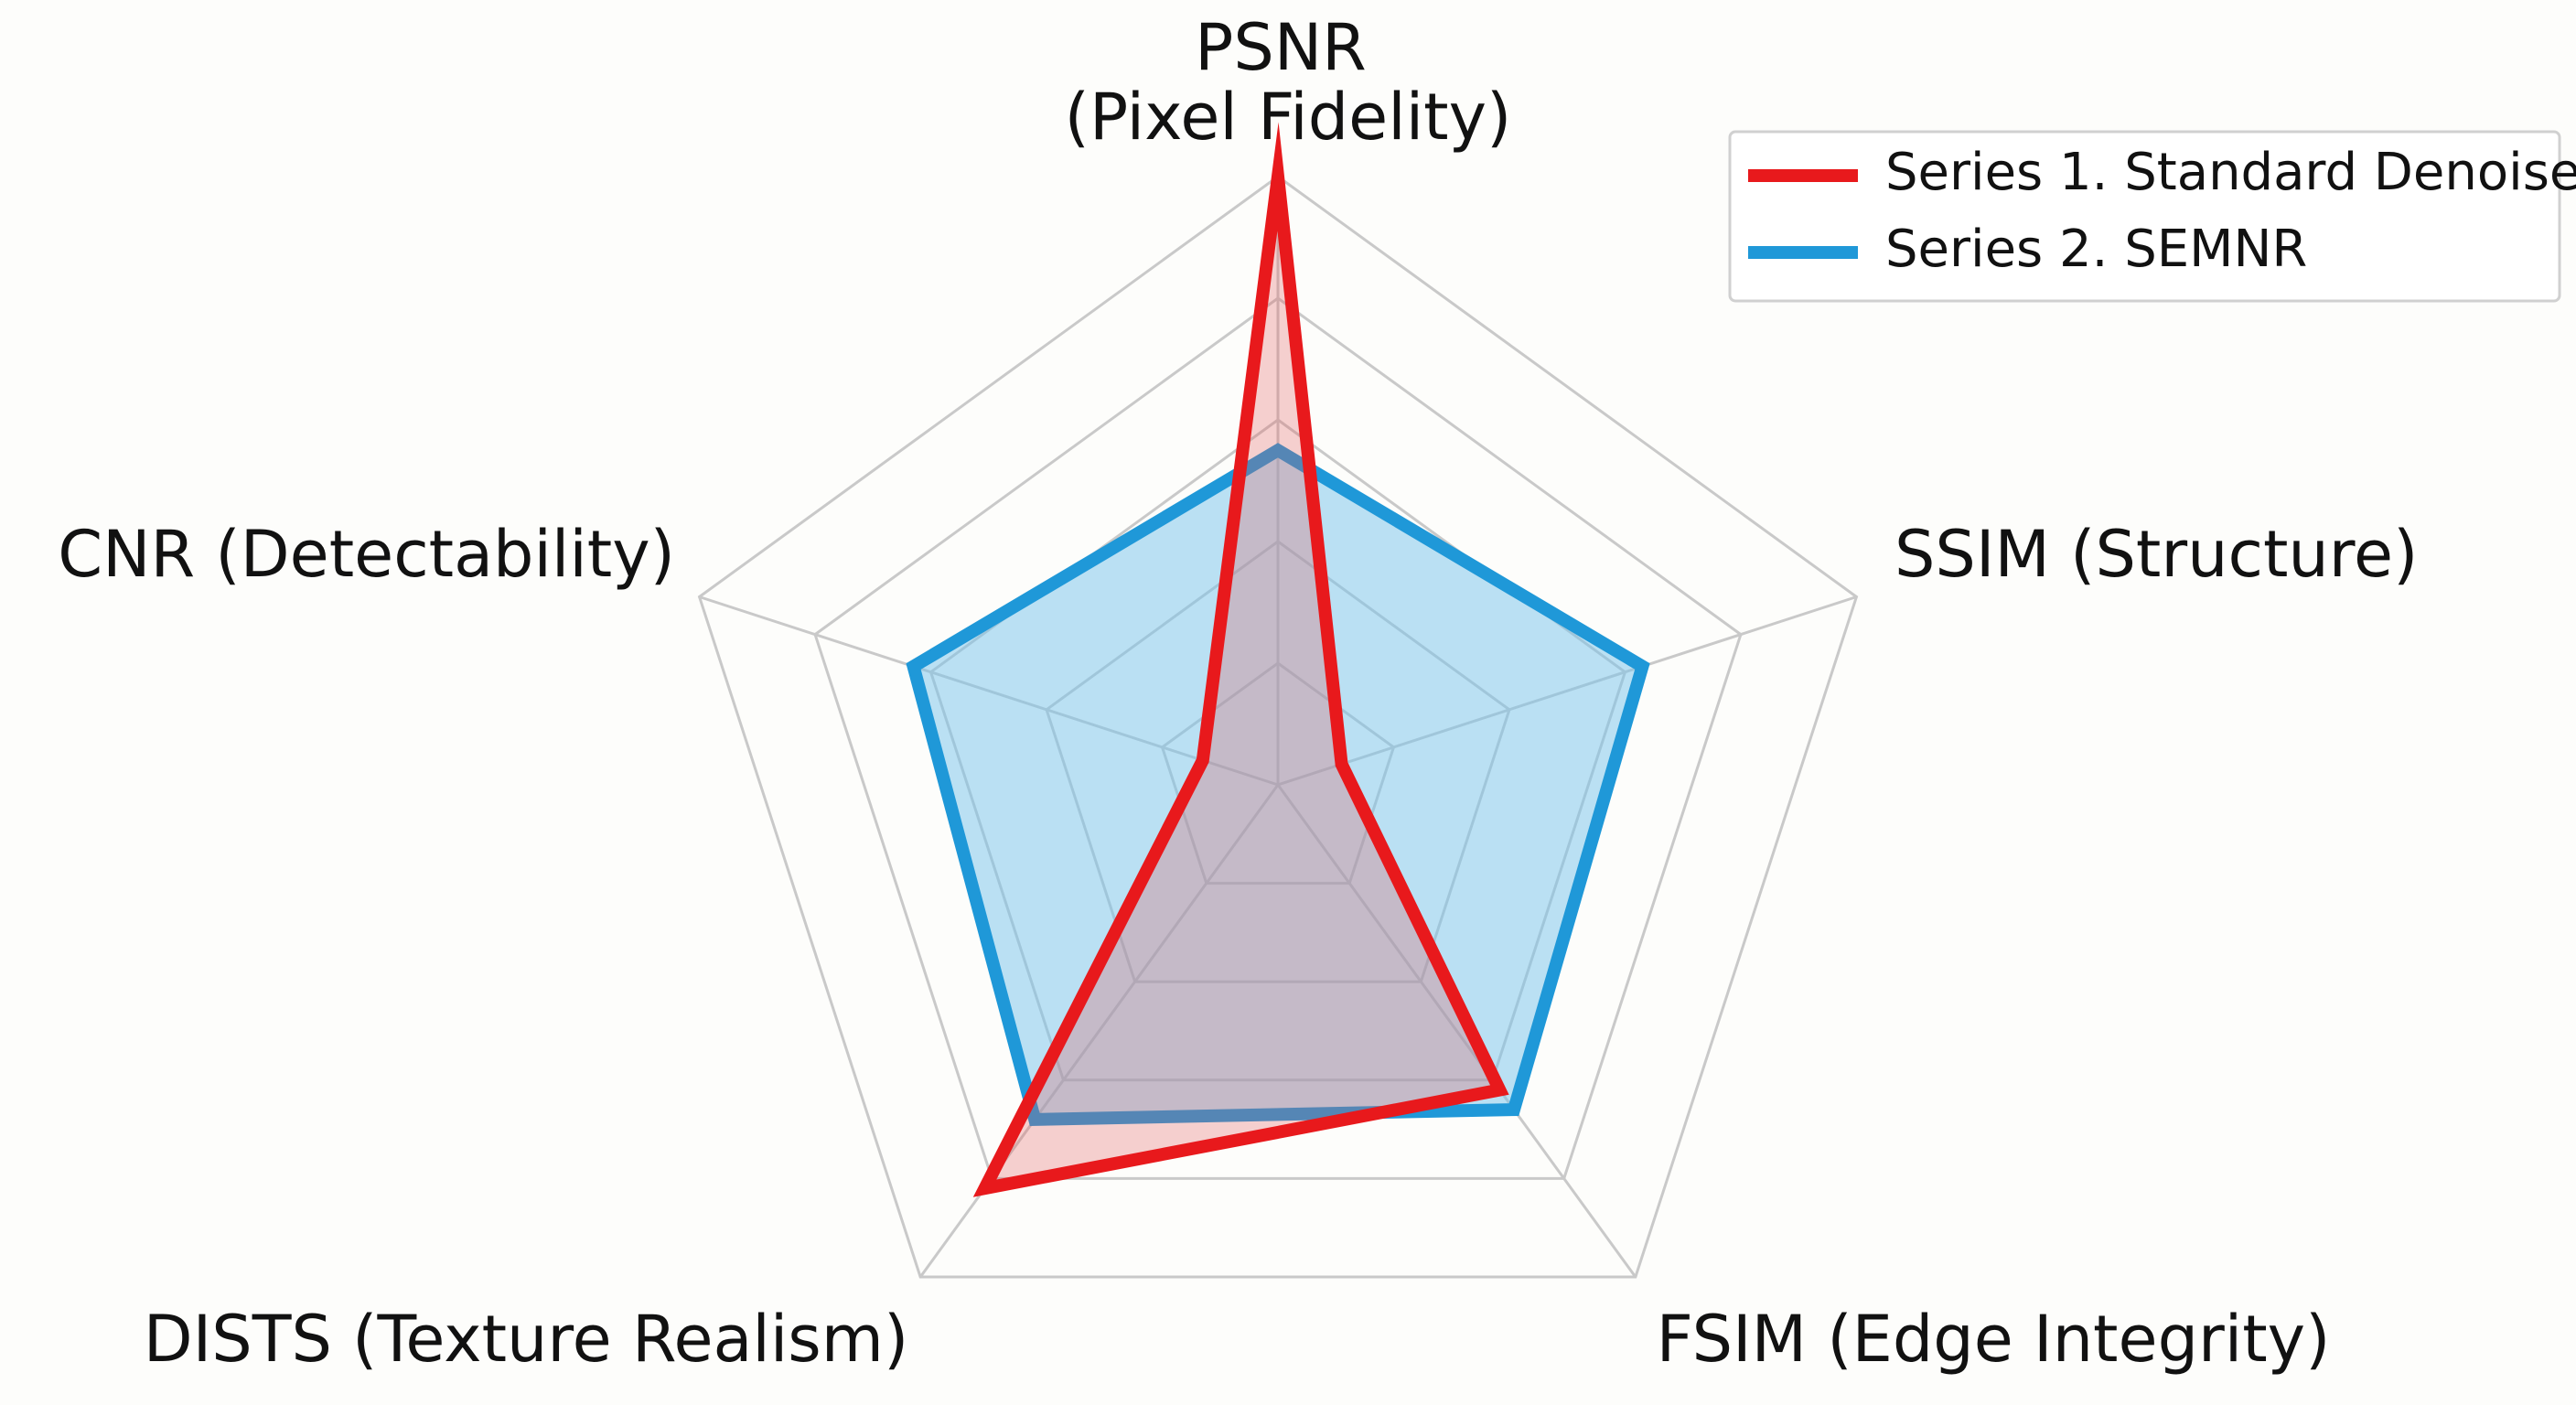  Describe the element at coordinates (2145, 216) in the screenshot. I see `legend-box` at that location.